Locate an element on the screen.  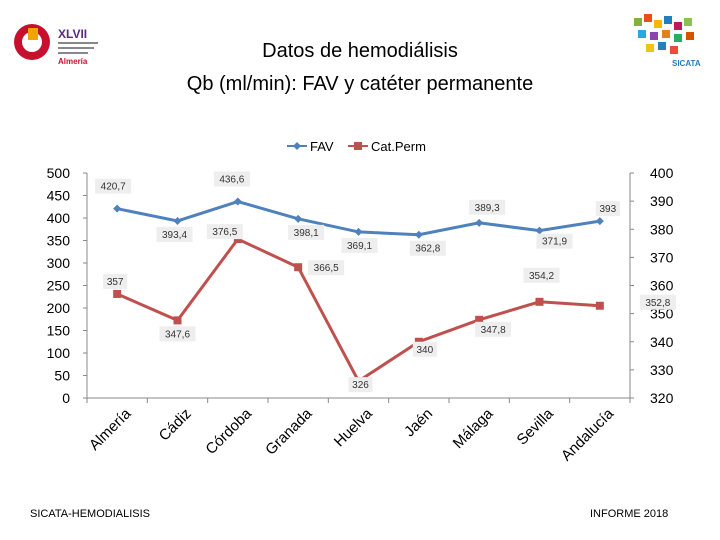
y-left-tick-label: 0 is located at coordinates (66, 398).